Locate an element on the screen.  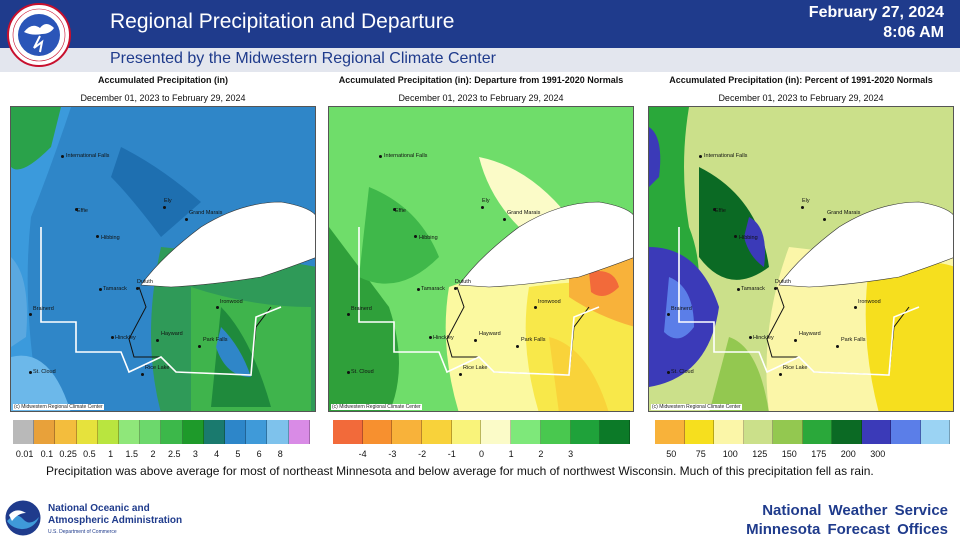
panel-1-title: Accumulated Precipitation (in) is located at coordinates (163, 80).